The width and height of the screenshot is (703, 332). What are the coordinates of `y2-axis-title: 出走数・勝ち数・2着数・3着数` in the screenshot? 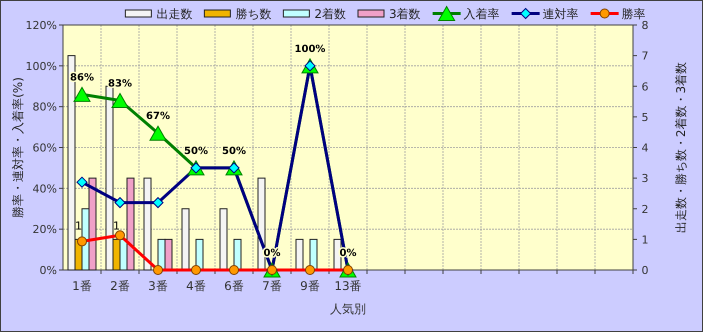 It's located at (681, 148).